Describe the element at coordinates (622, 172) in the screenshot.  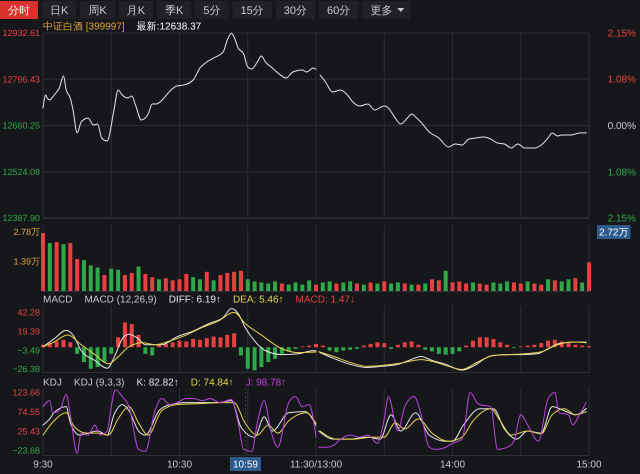
I see `y2-tick-label: 1.08%` at that location.